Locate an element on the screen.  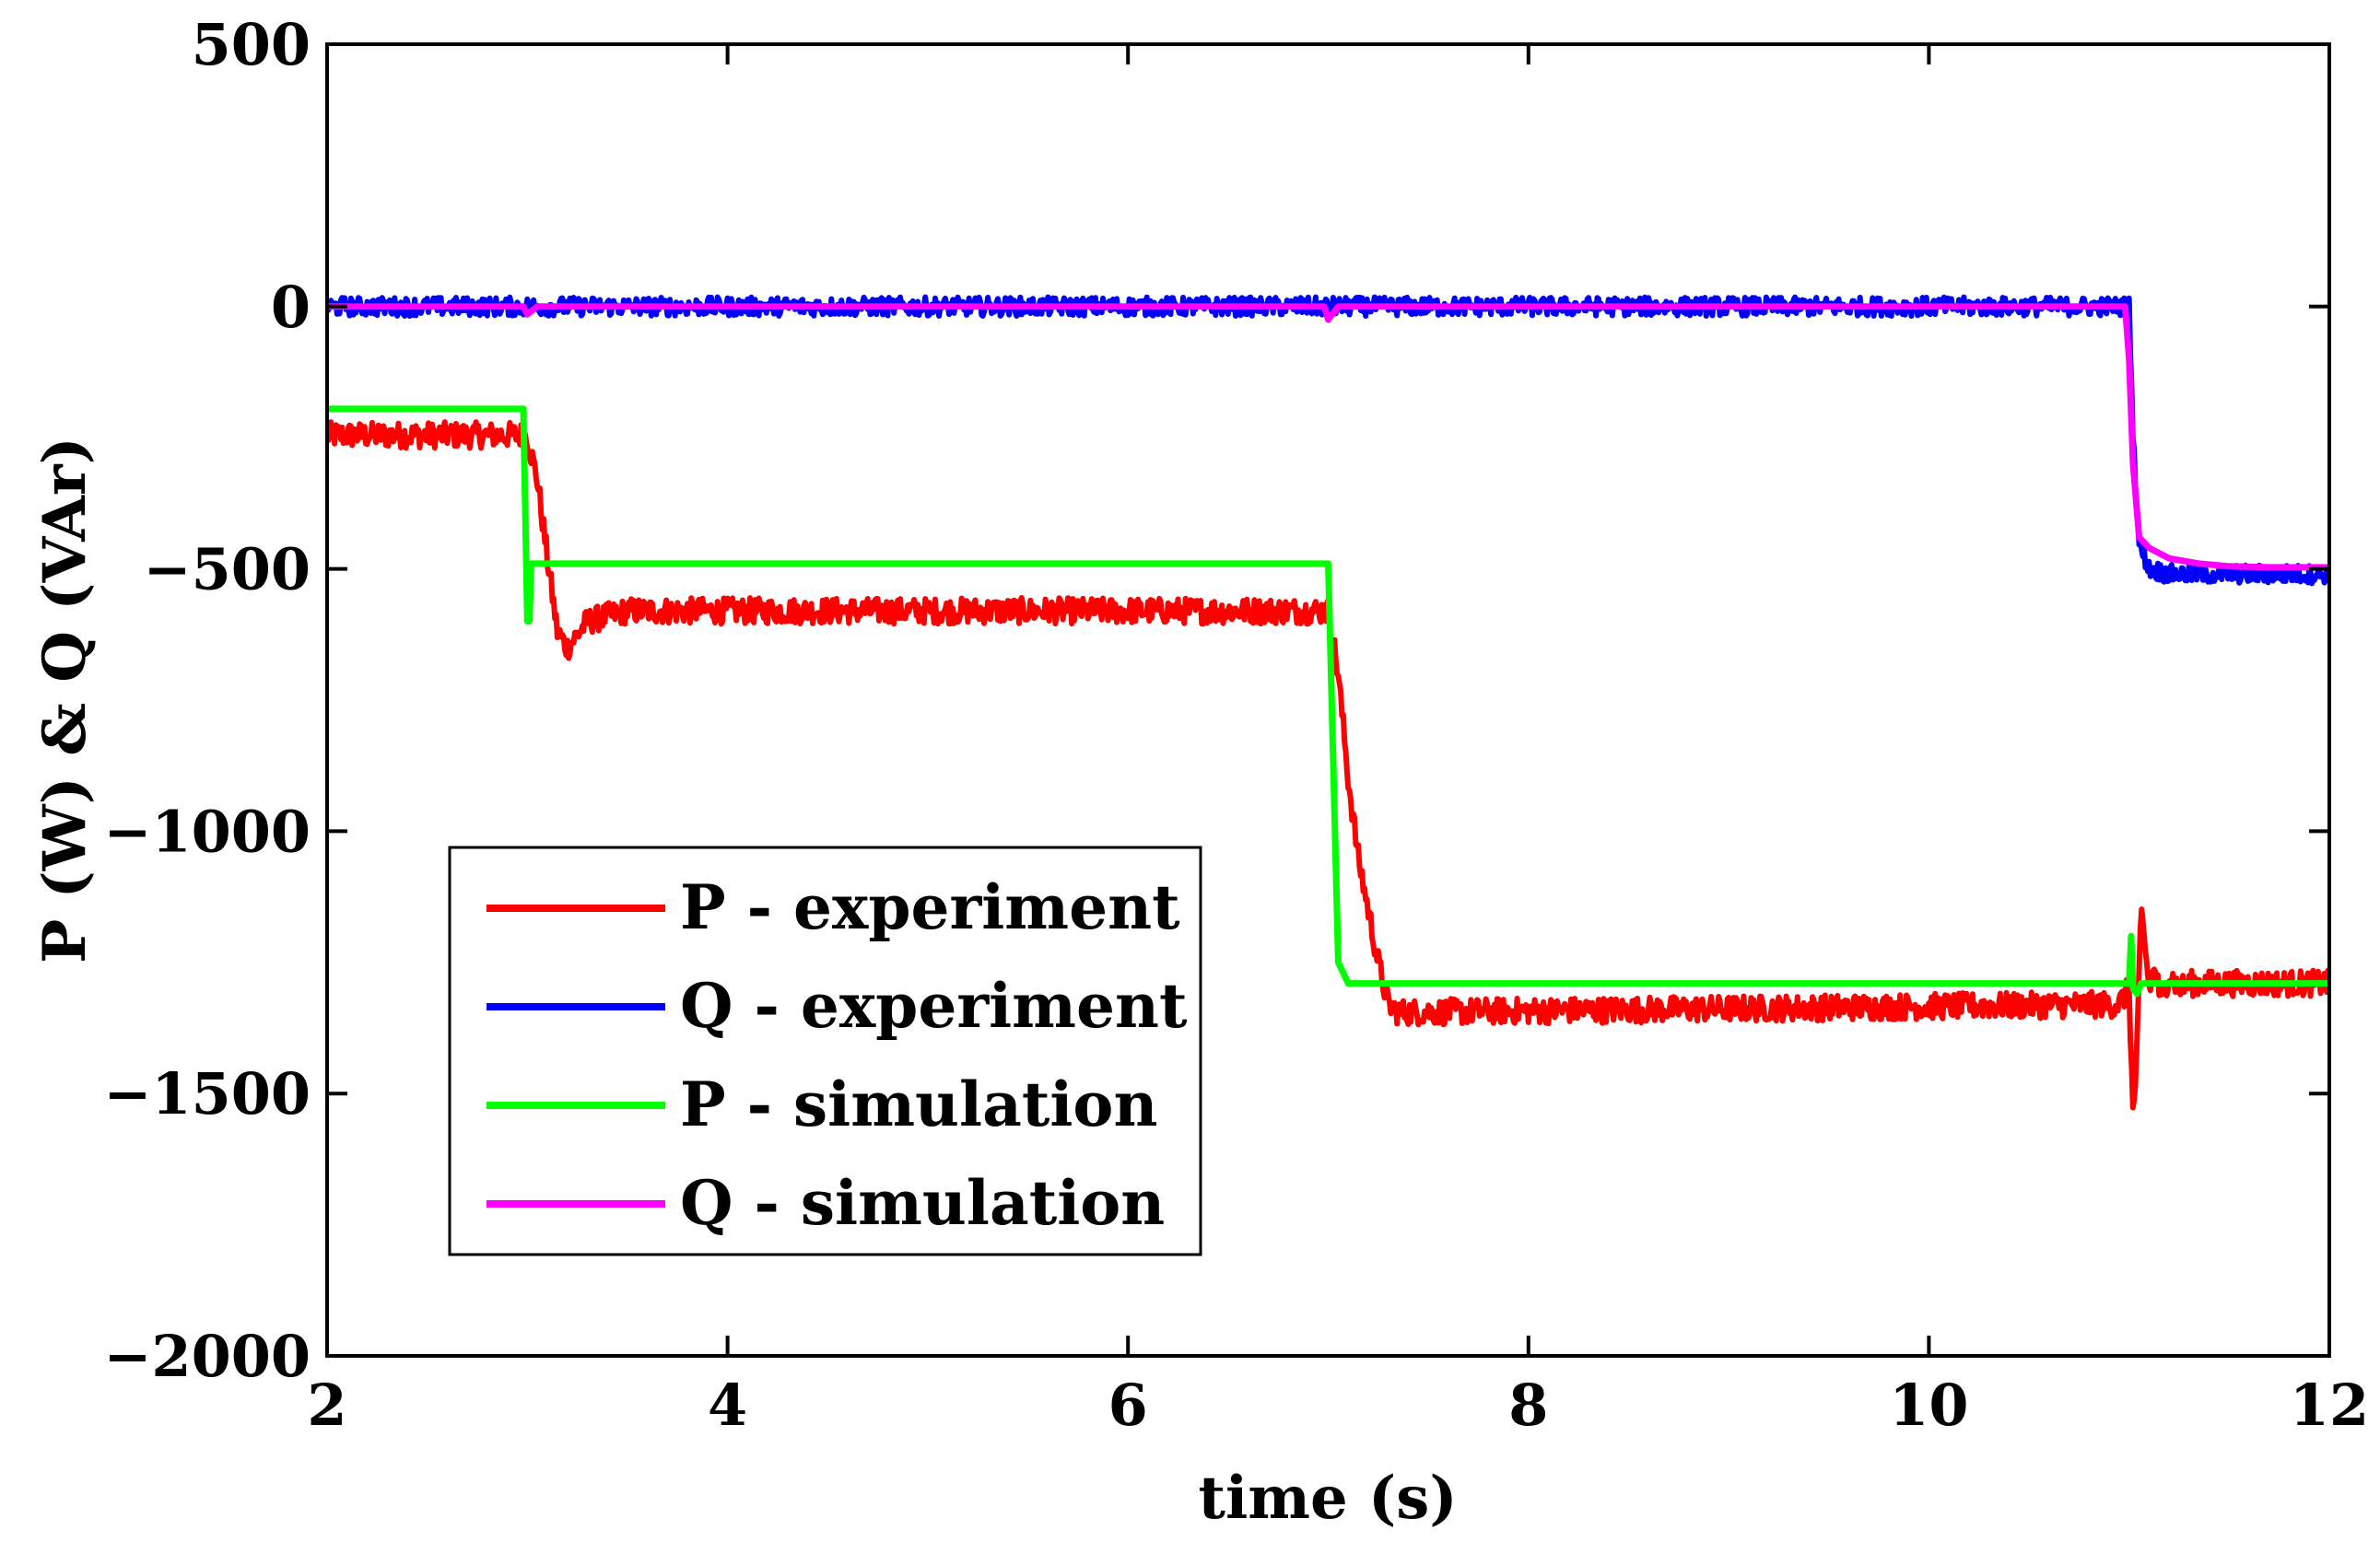
legend-label-q-simulation: Q - simulation is located at coordinates (922, 1203).